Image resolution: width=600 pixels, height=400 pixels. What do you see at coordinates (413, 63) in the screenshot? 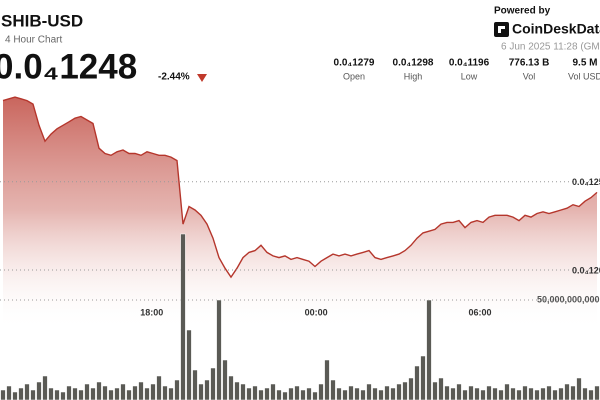
I see `stat-value: 0.0₄1298` at bounding box center [413, 63].